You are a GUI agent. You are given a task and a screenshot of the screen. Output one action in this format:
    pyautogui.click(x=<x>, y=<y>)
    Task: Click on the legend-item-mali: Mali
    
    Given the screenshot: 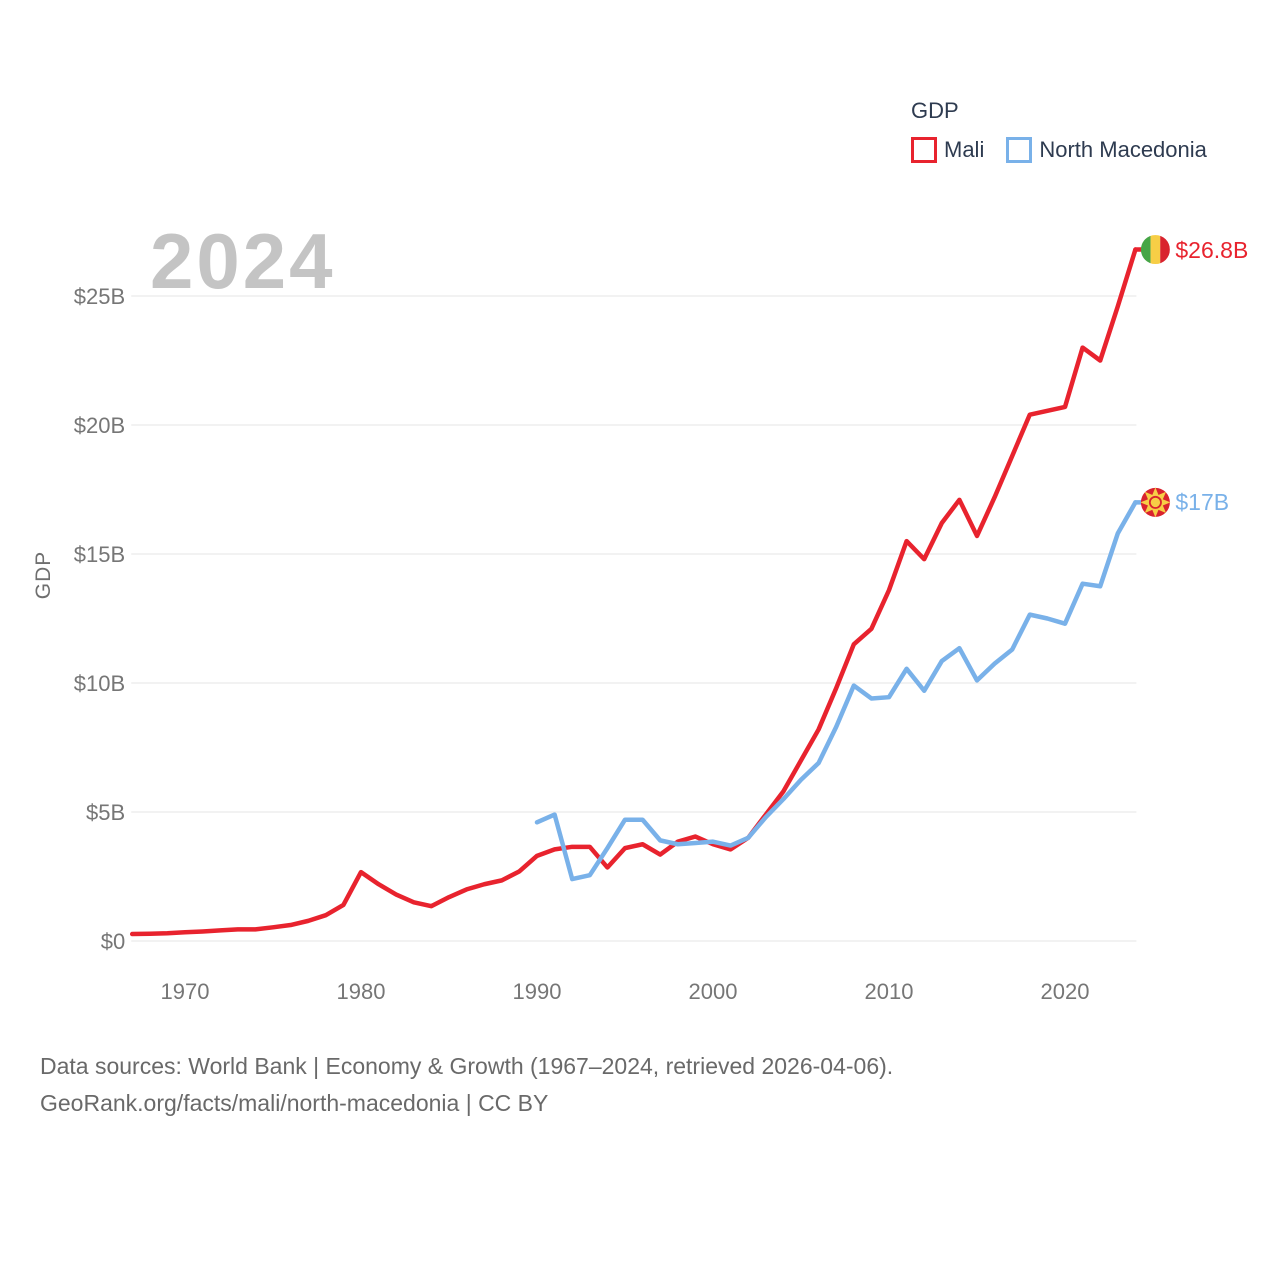 What is the action you would take?
    pyautogui.click(x=947, y=150)
    